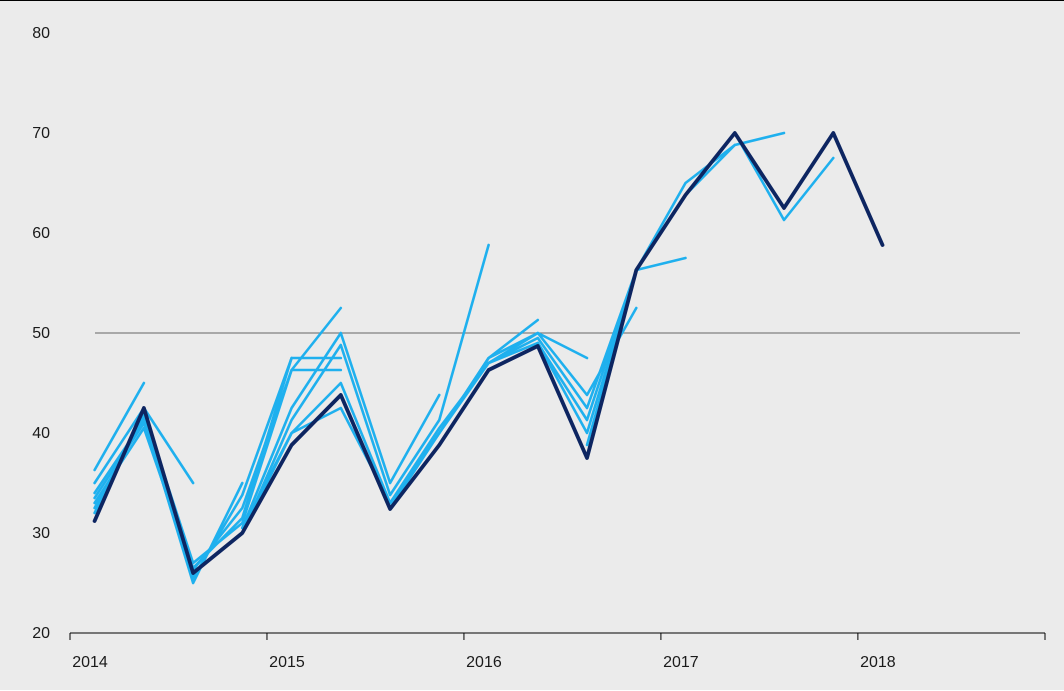 This screenshot has width=1064, height=691. What do you see at coordinates (41, 633) in the screenshot?
I see `y-tick-label: 20` at bounding box center [41, 633].